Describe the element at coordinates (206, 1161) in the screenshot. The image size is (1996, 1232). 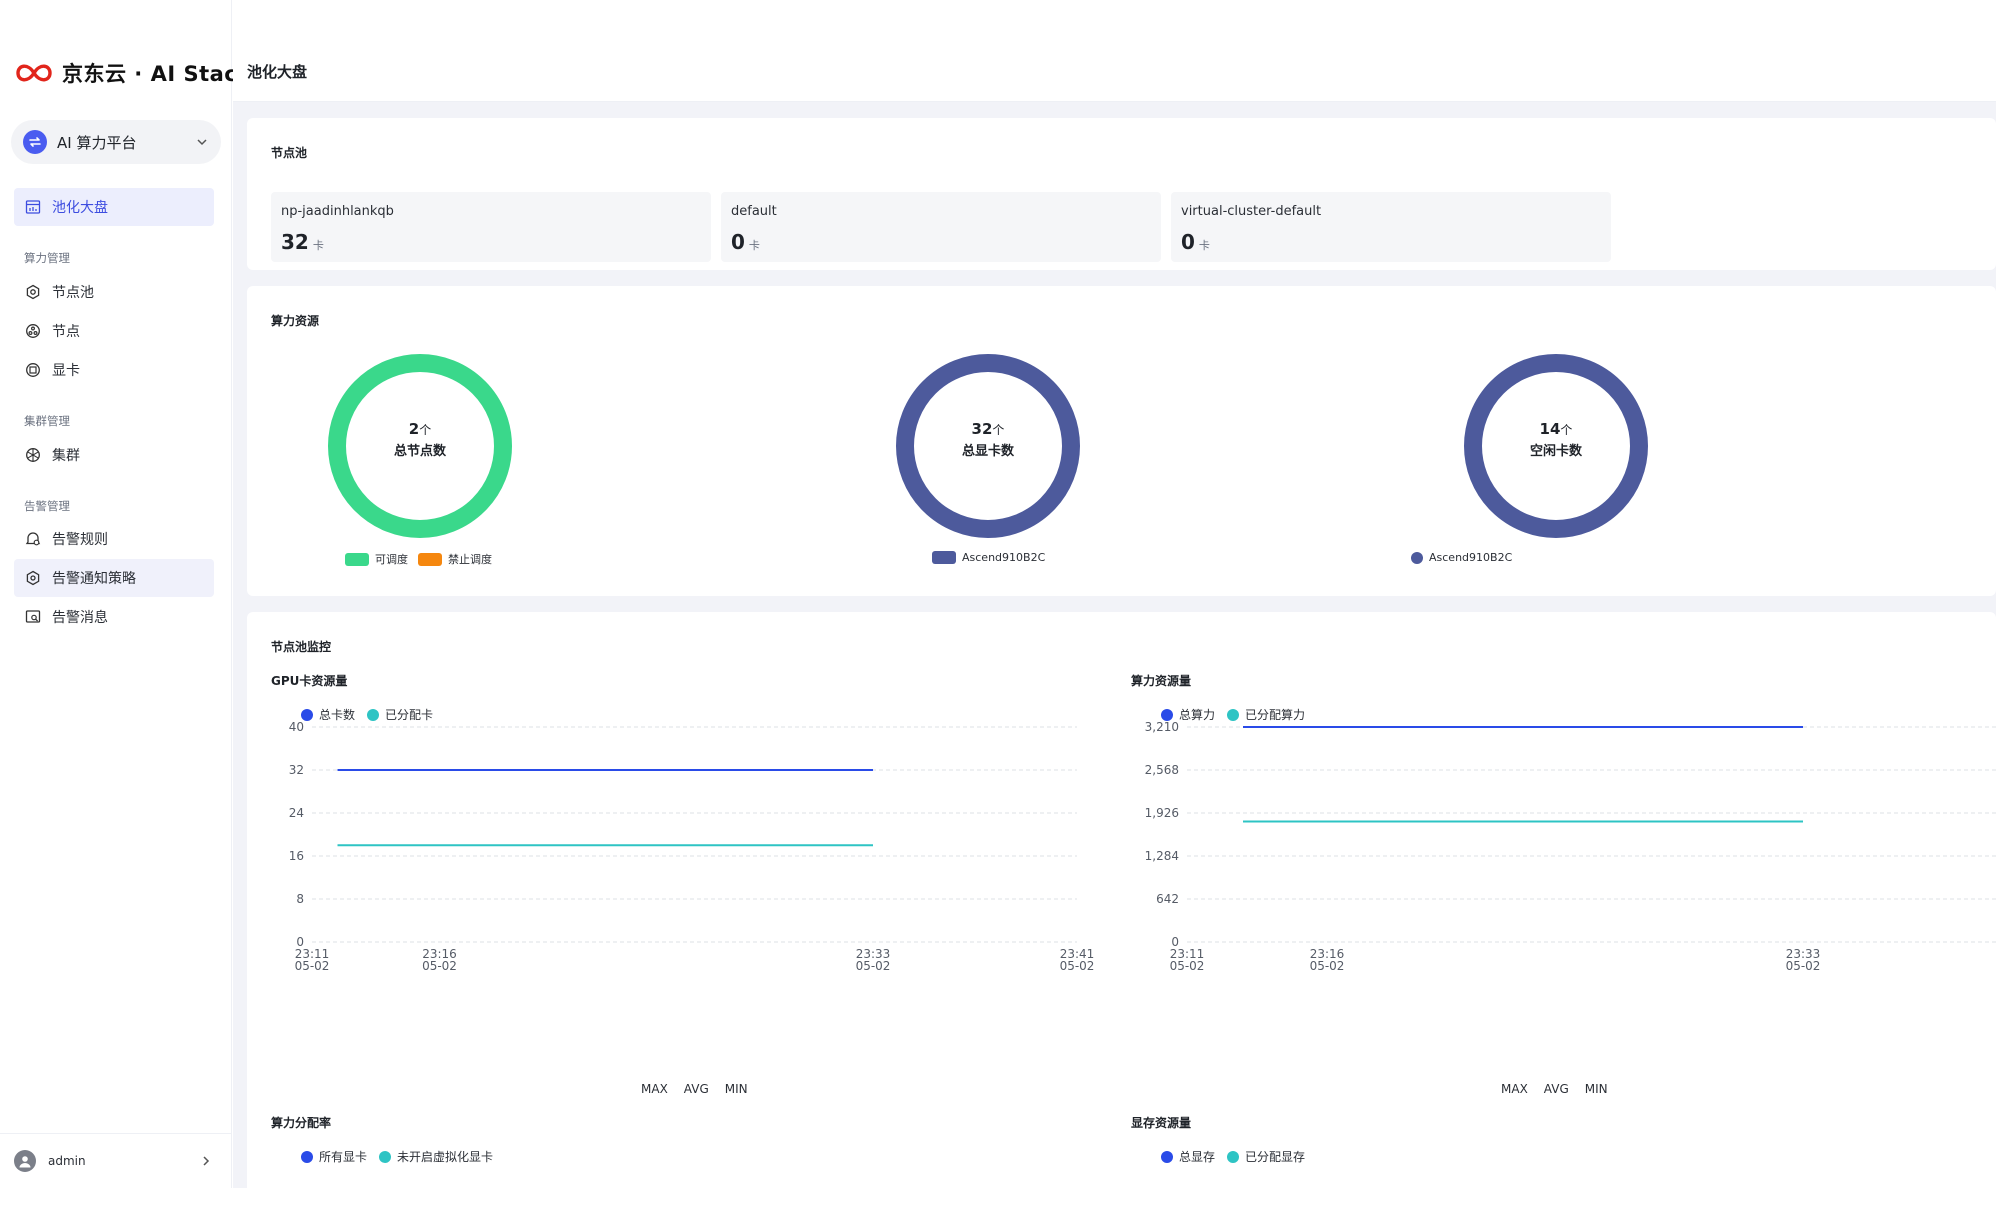
I see `chevron-right-icon` at that location.